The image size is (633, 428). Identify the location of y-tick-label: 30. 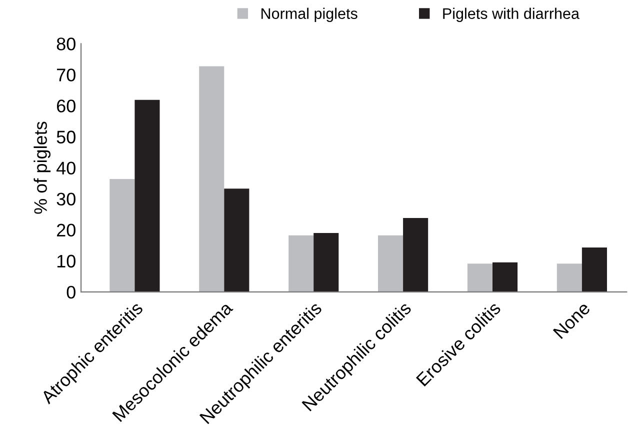
(66, 199).